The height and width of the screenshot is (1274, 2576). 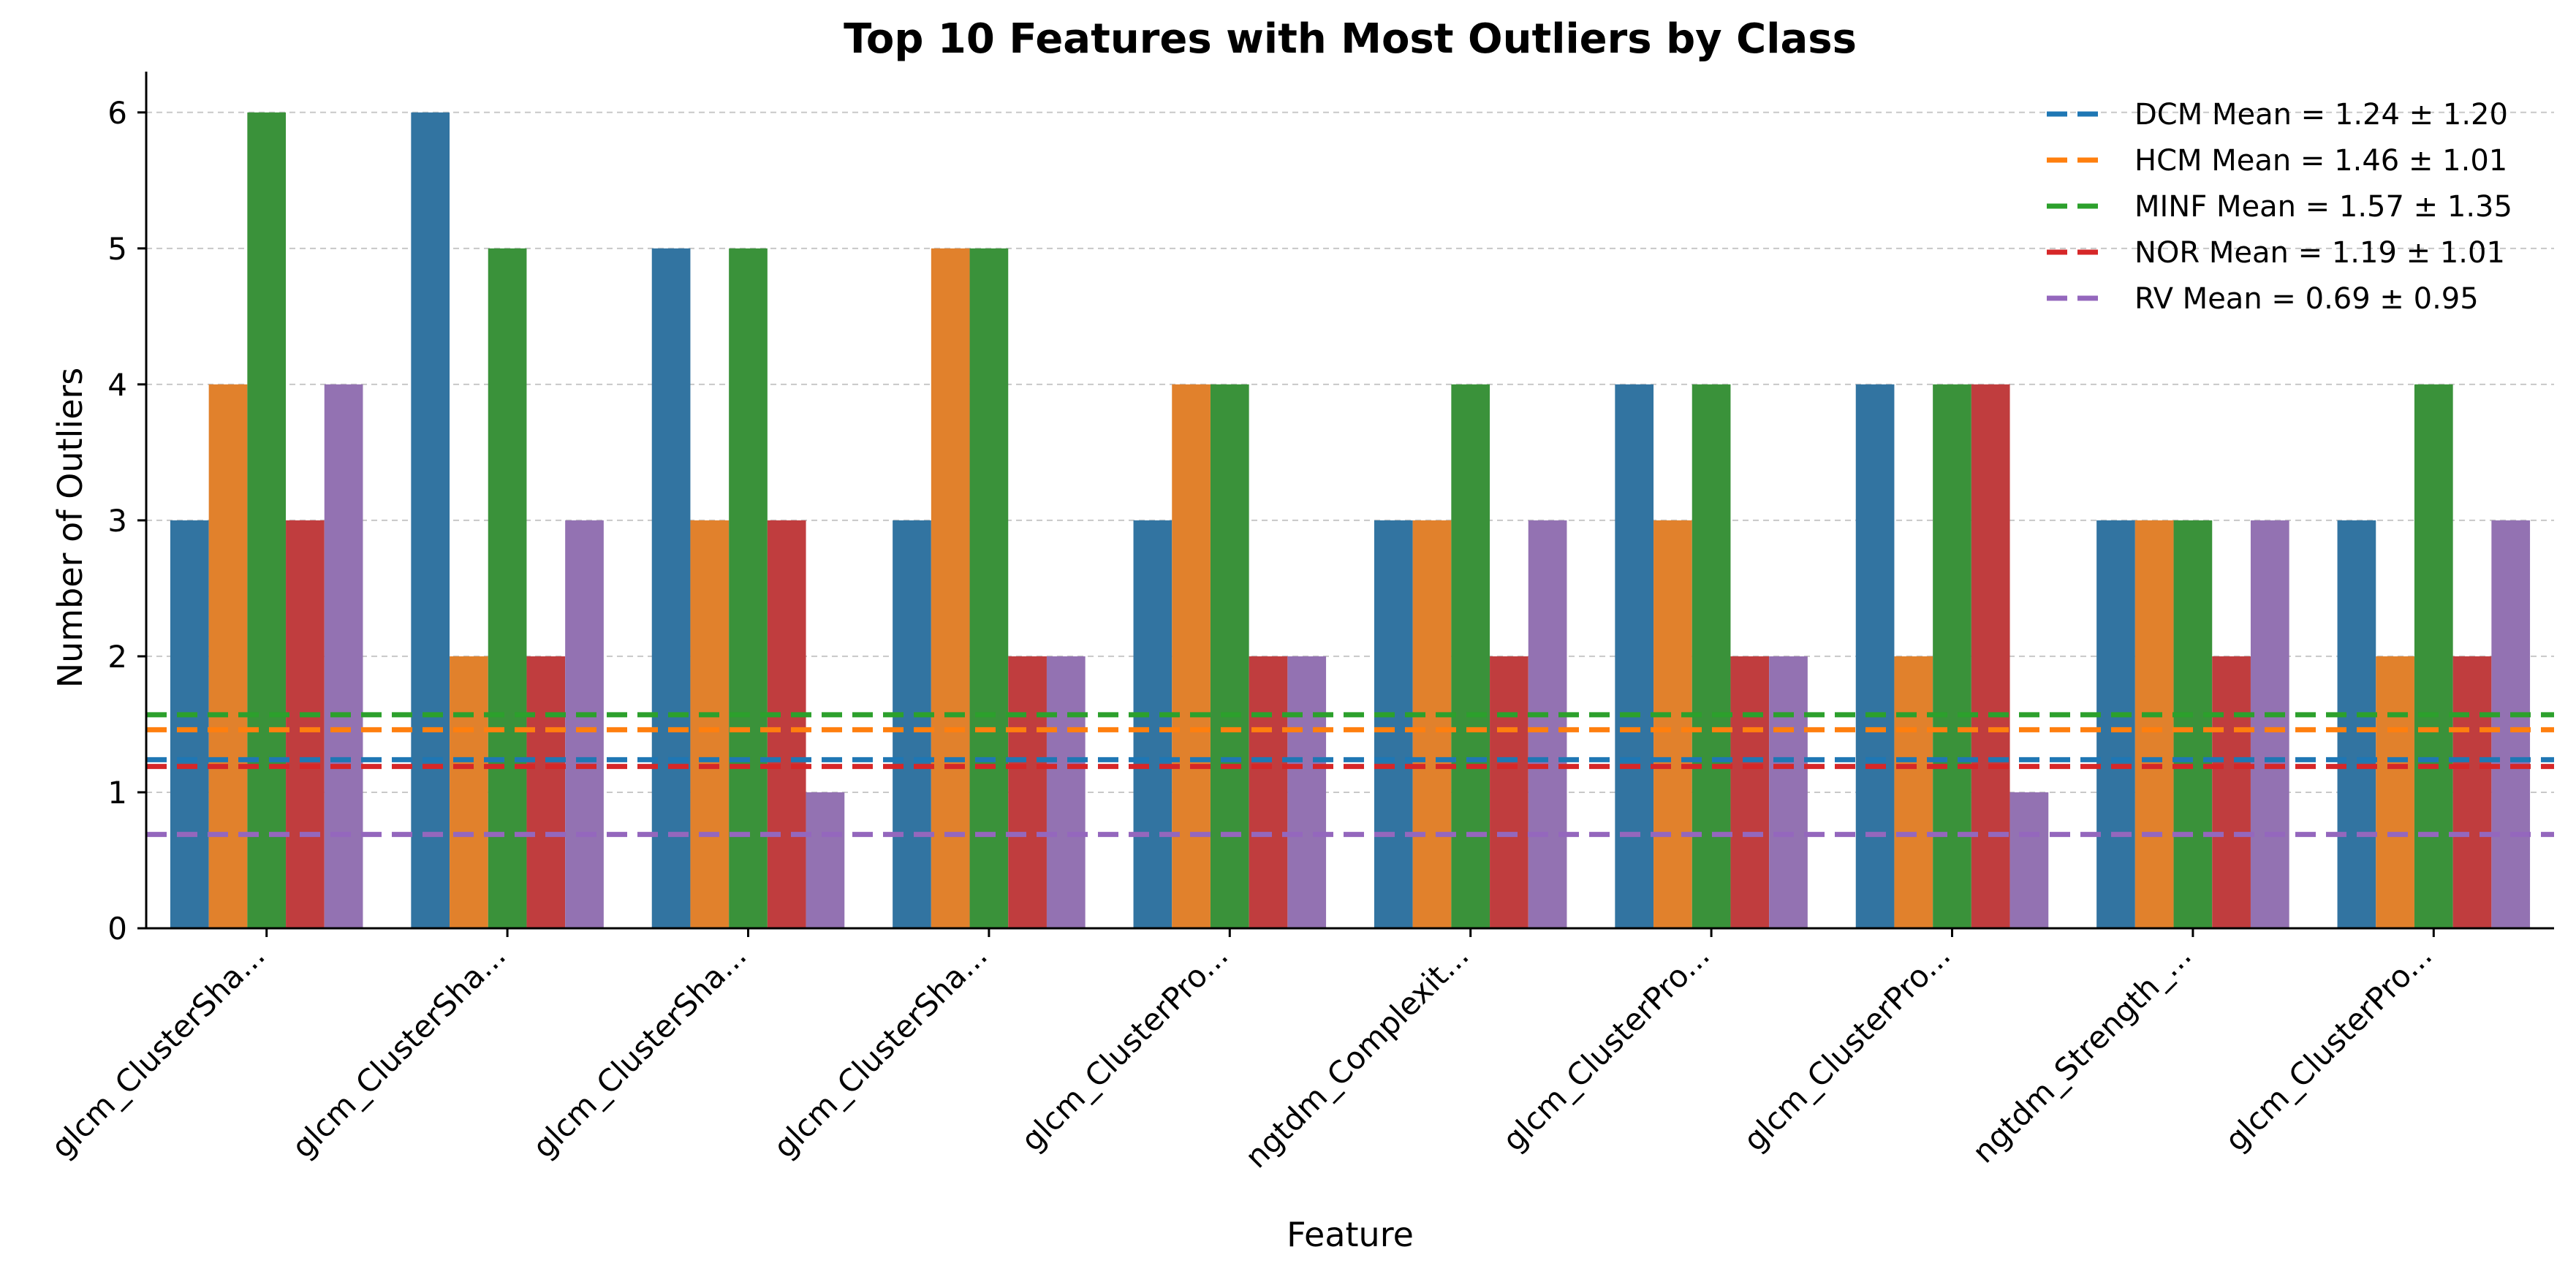 What do you see at coordinates (117, 929) in the screenshot?
I see `y-tick-label-0: 0` at bounding box center [117, 929].